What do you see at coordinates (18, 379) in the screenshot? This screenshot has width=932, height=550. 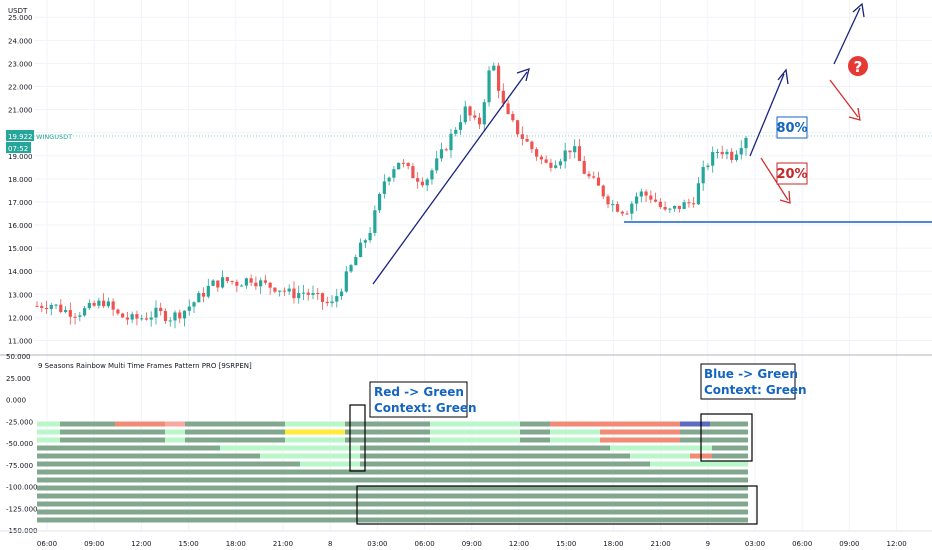 I see `indicator-tick-label: 25.000` at bounding box center [18, 379].